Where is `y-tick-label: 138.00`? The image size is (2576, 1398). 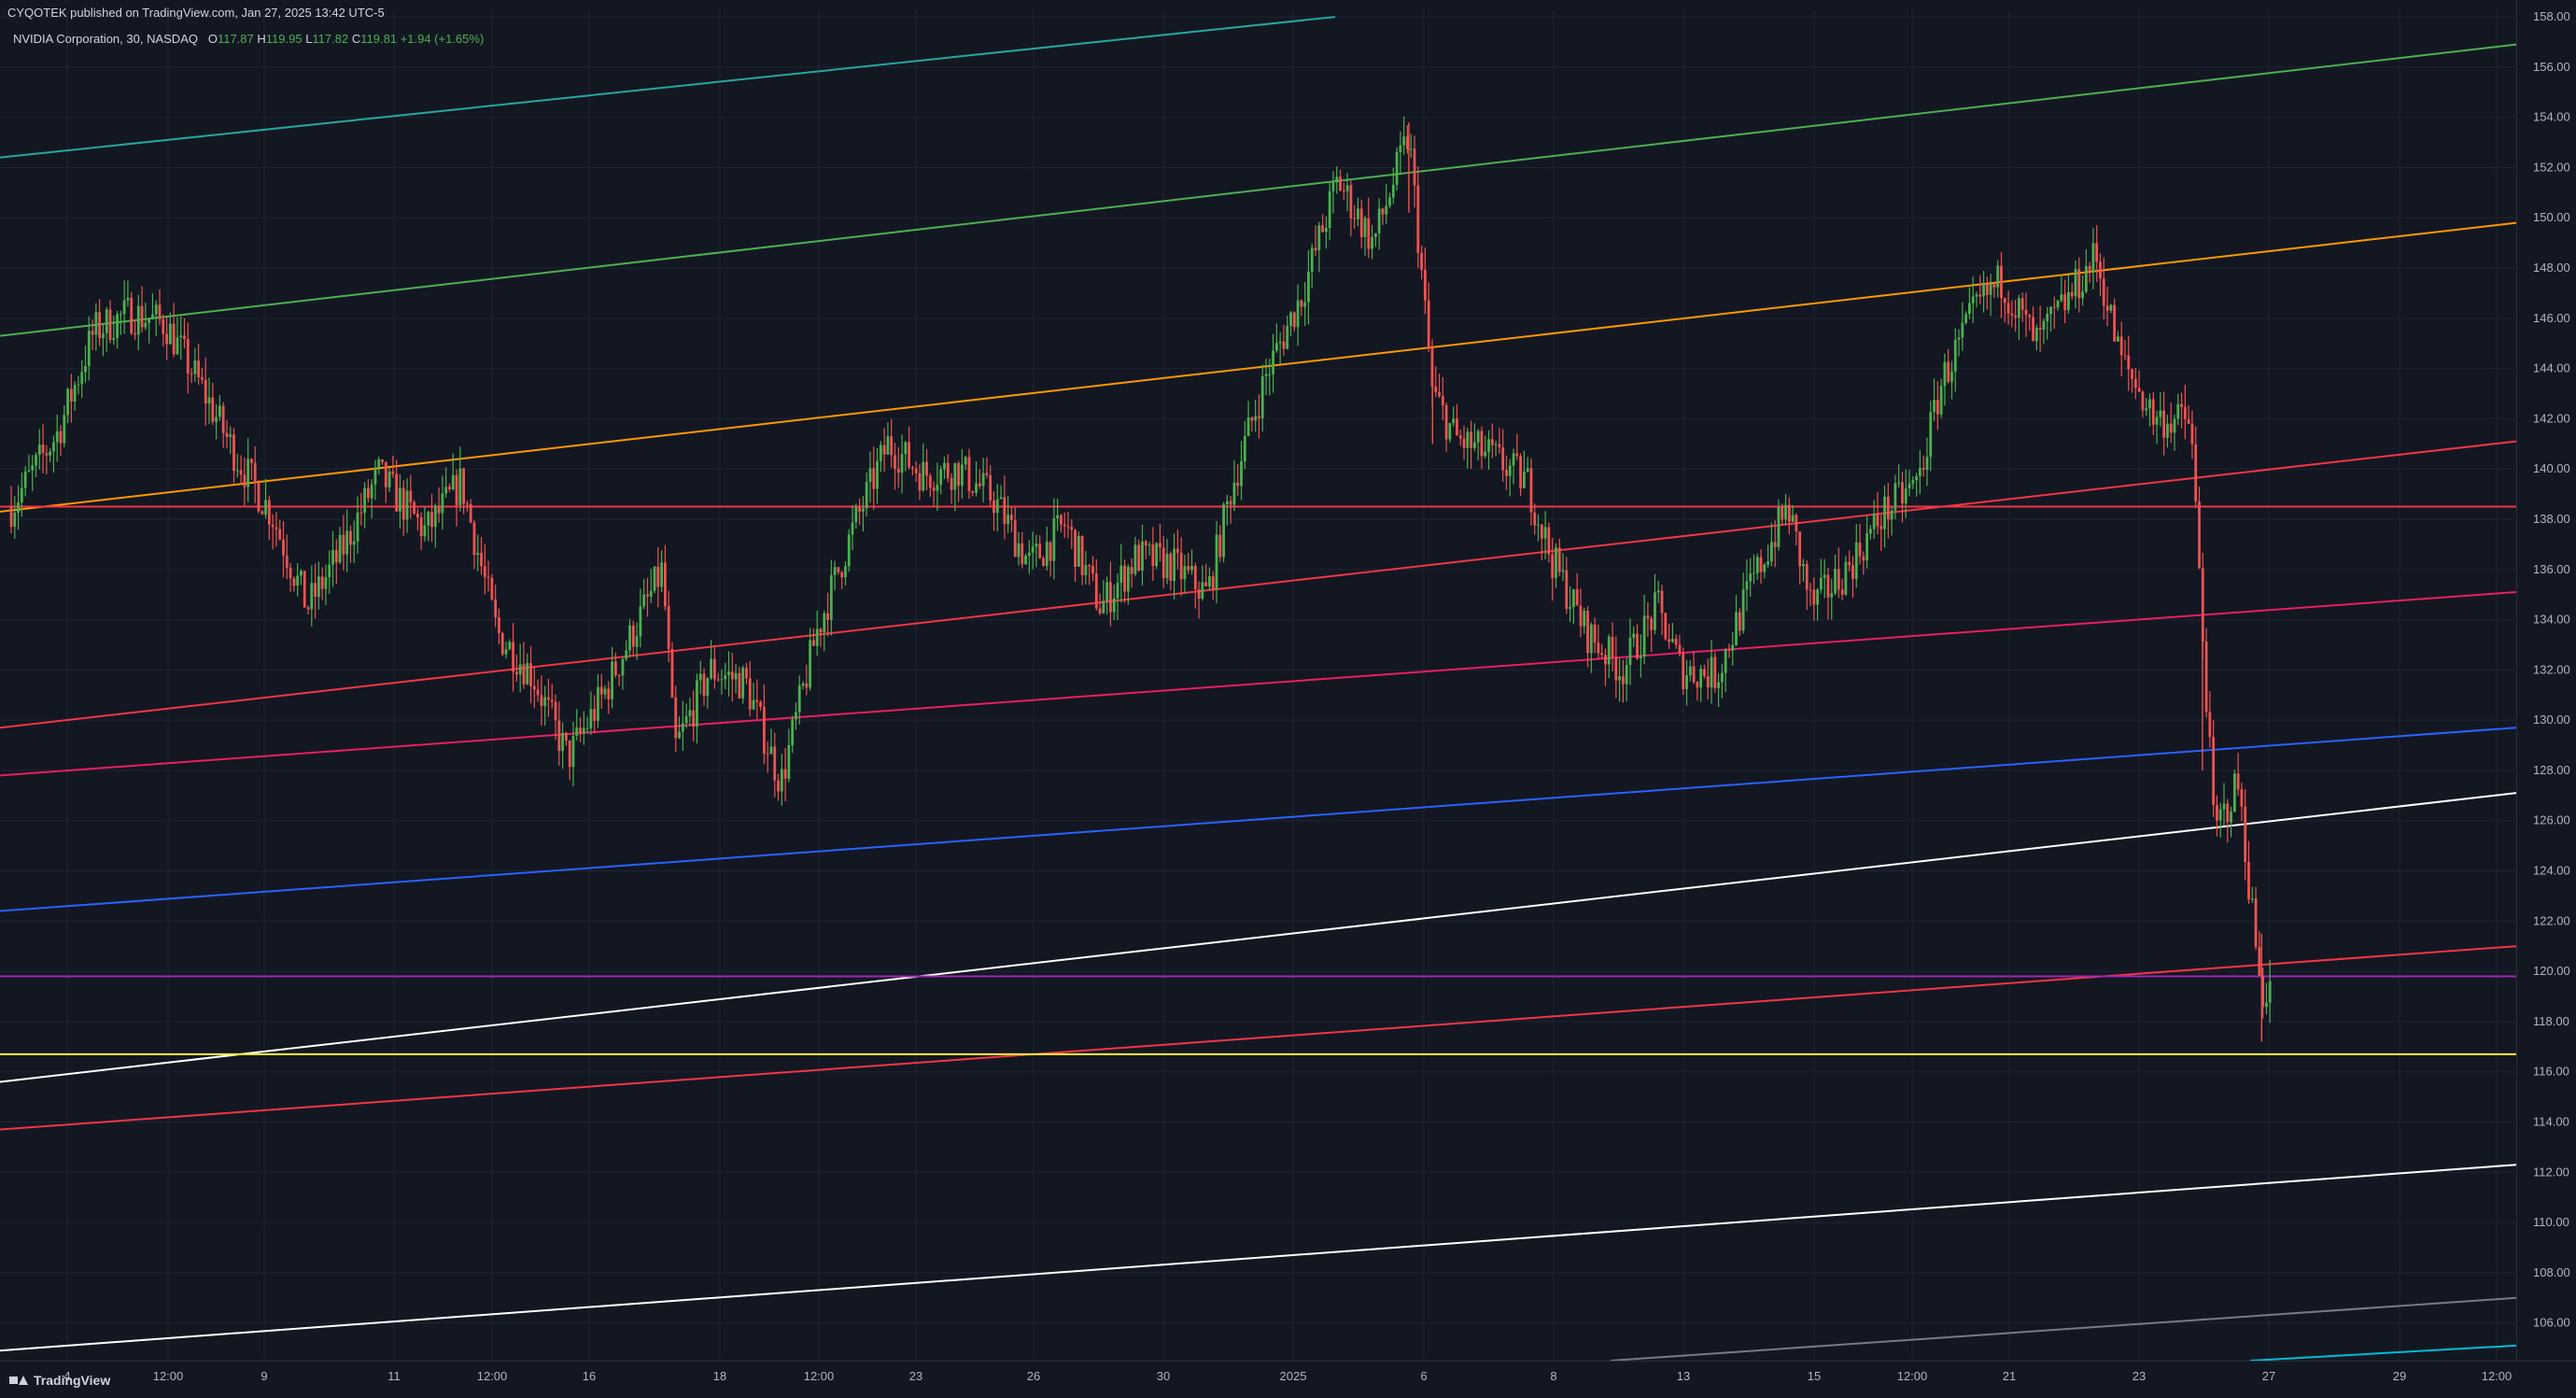 y-tick-label: 138.00 is located at coordinates (2551, 519).